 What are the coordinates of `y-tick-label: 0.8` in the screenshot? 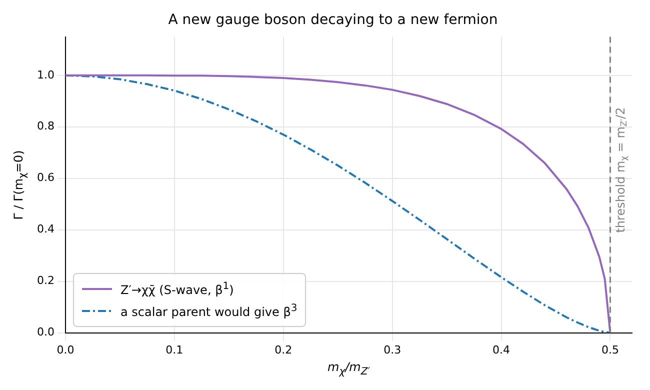 It's located at (45, 126).